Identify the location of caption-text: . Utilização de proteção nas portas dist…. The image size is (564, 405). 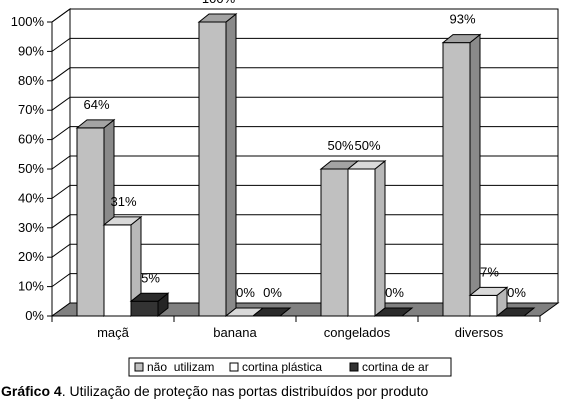
(245, 391).